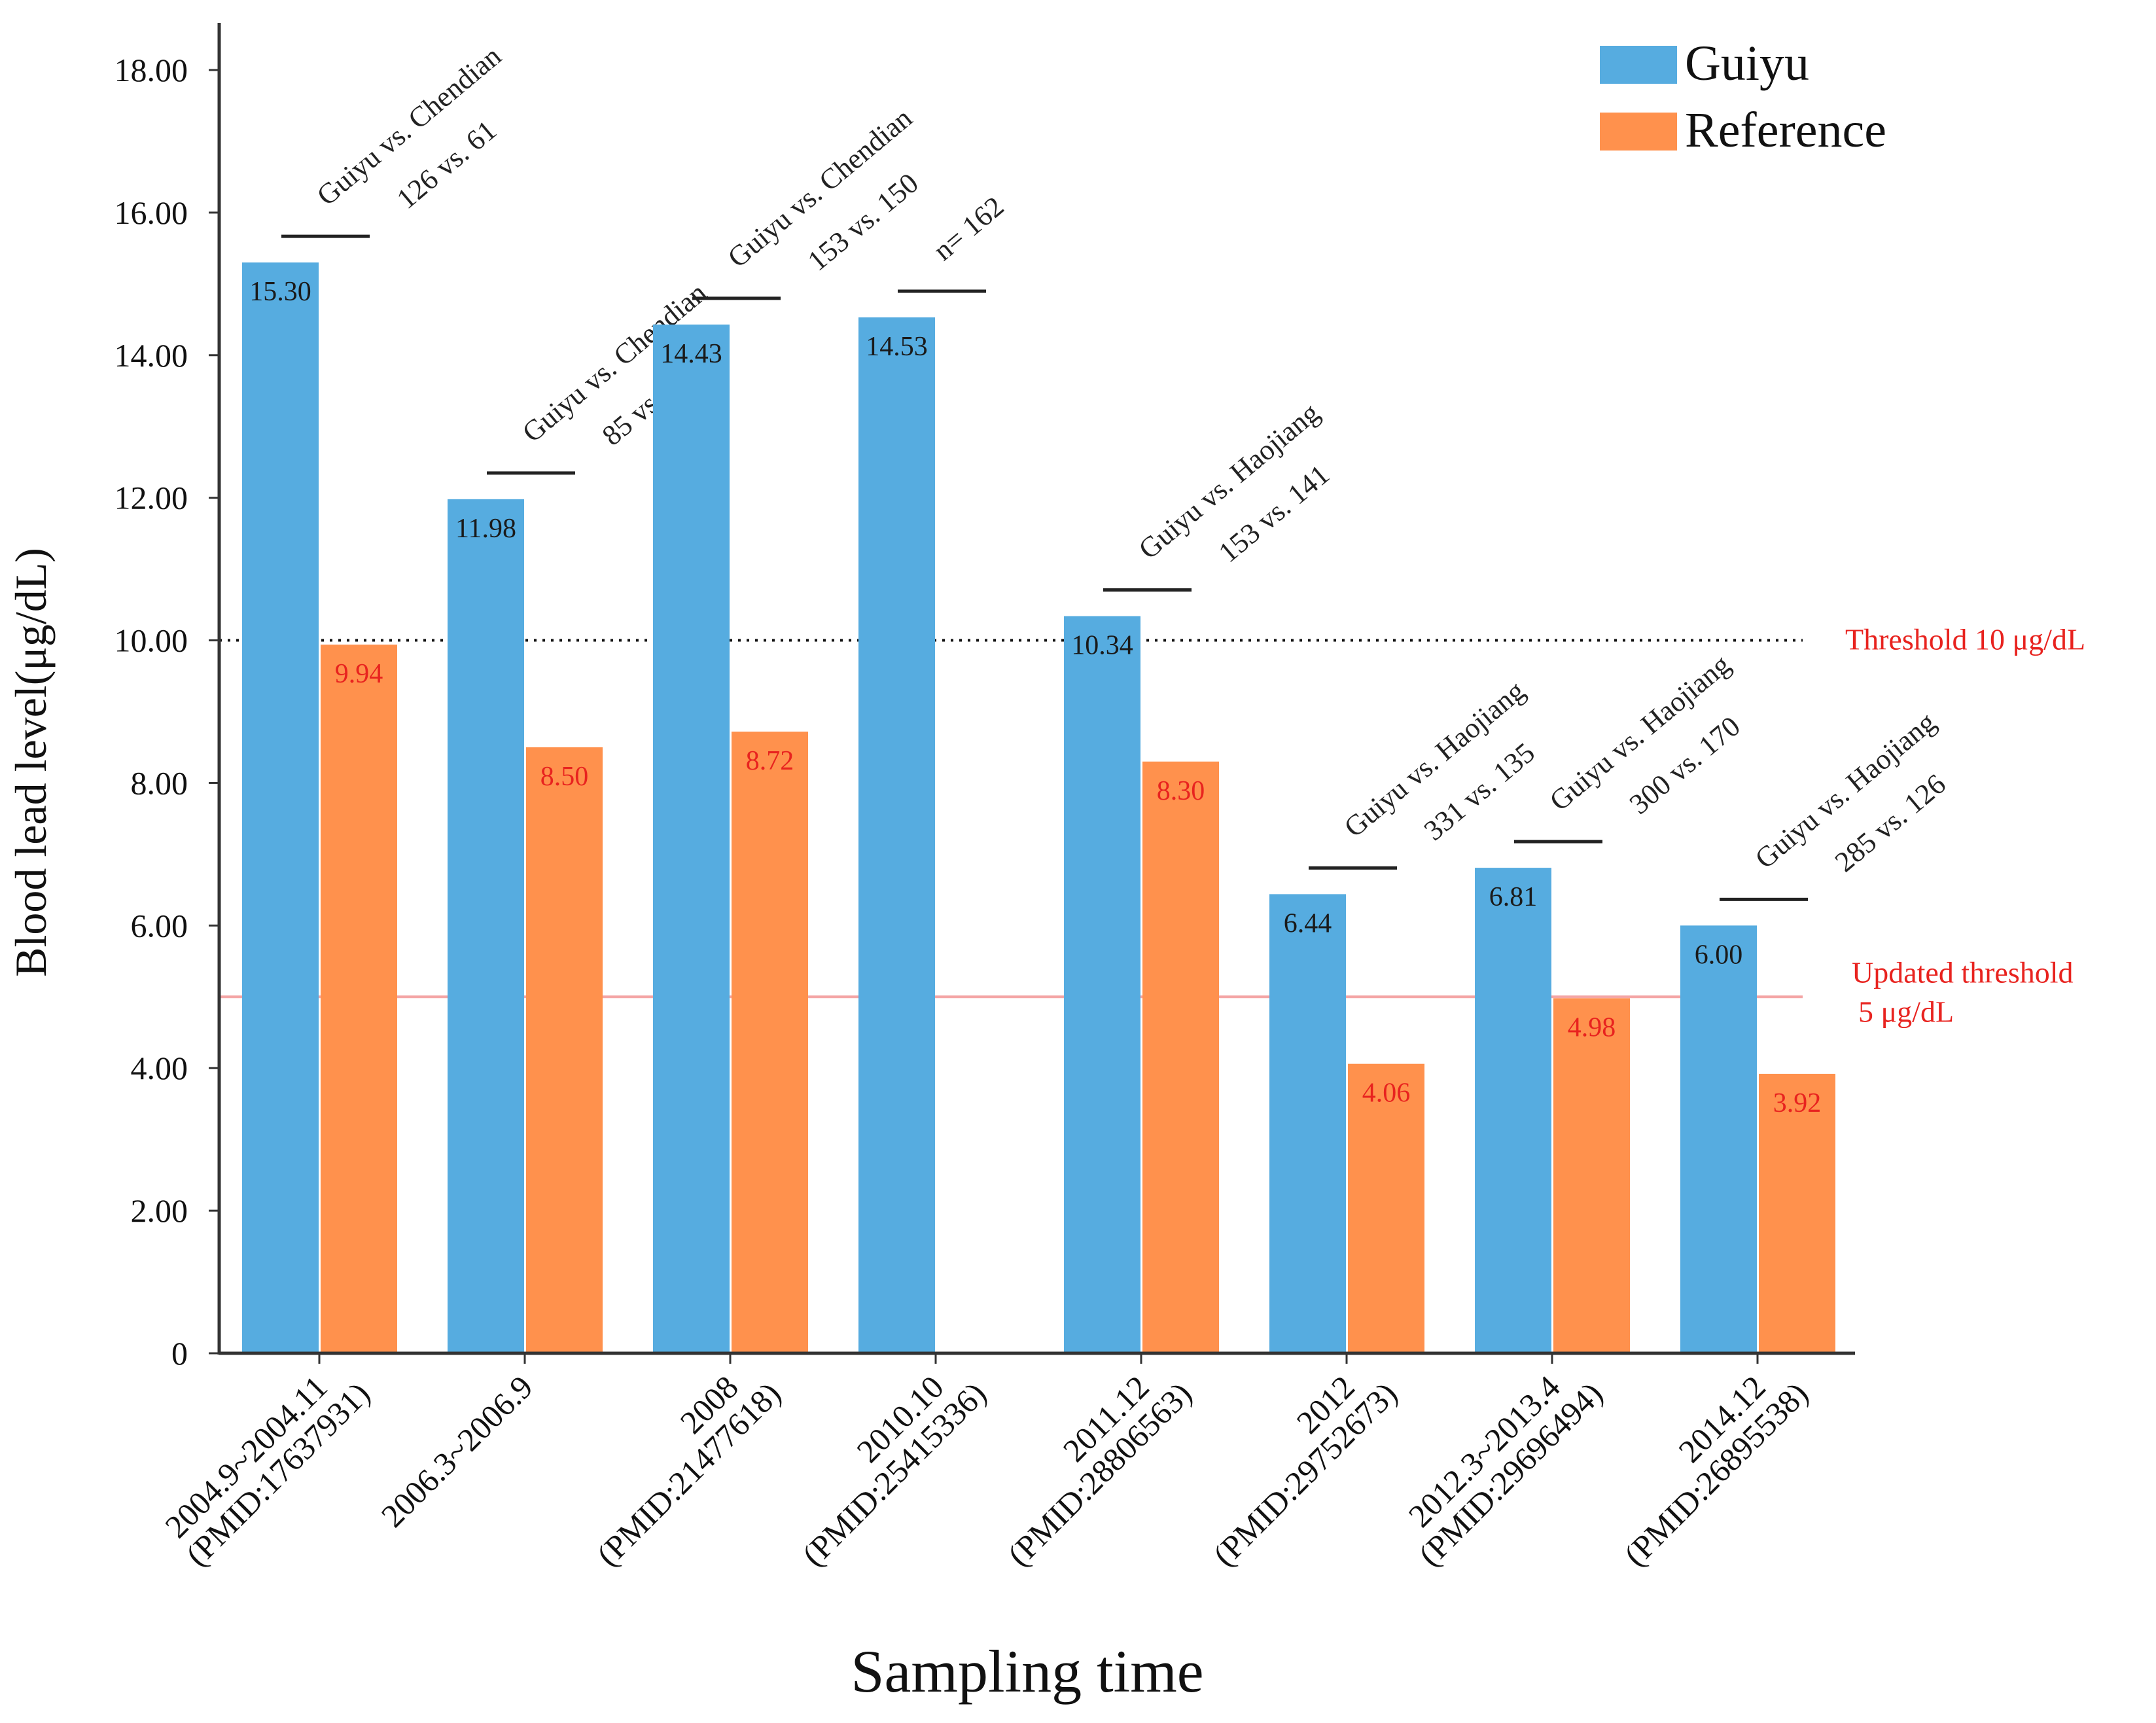  Describe the element at coordinates (1102, 646) in the screenshot. I see `data-label-guiyu-4: 10.34` at that location.